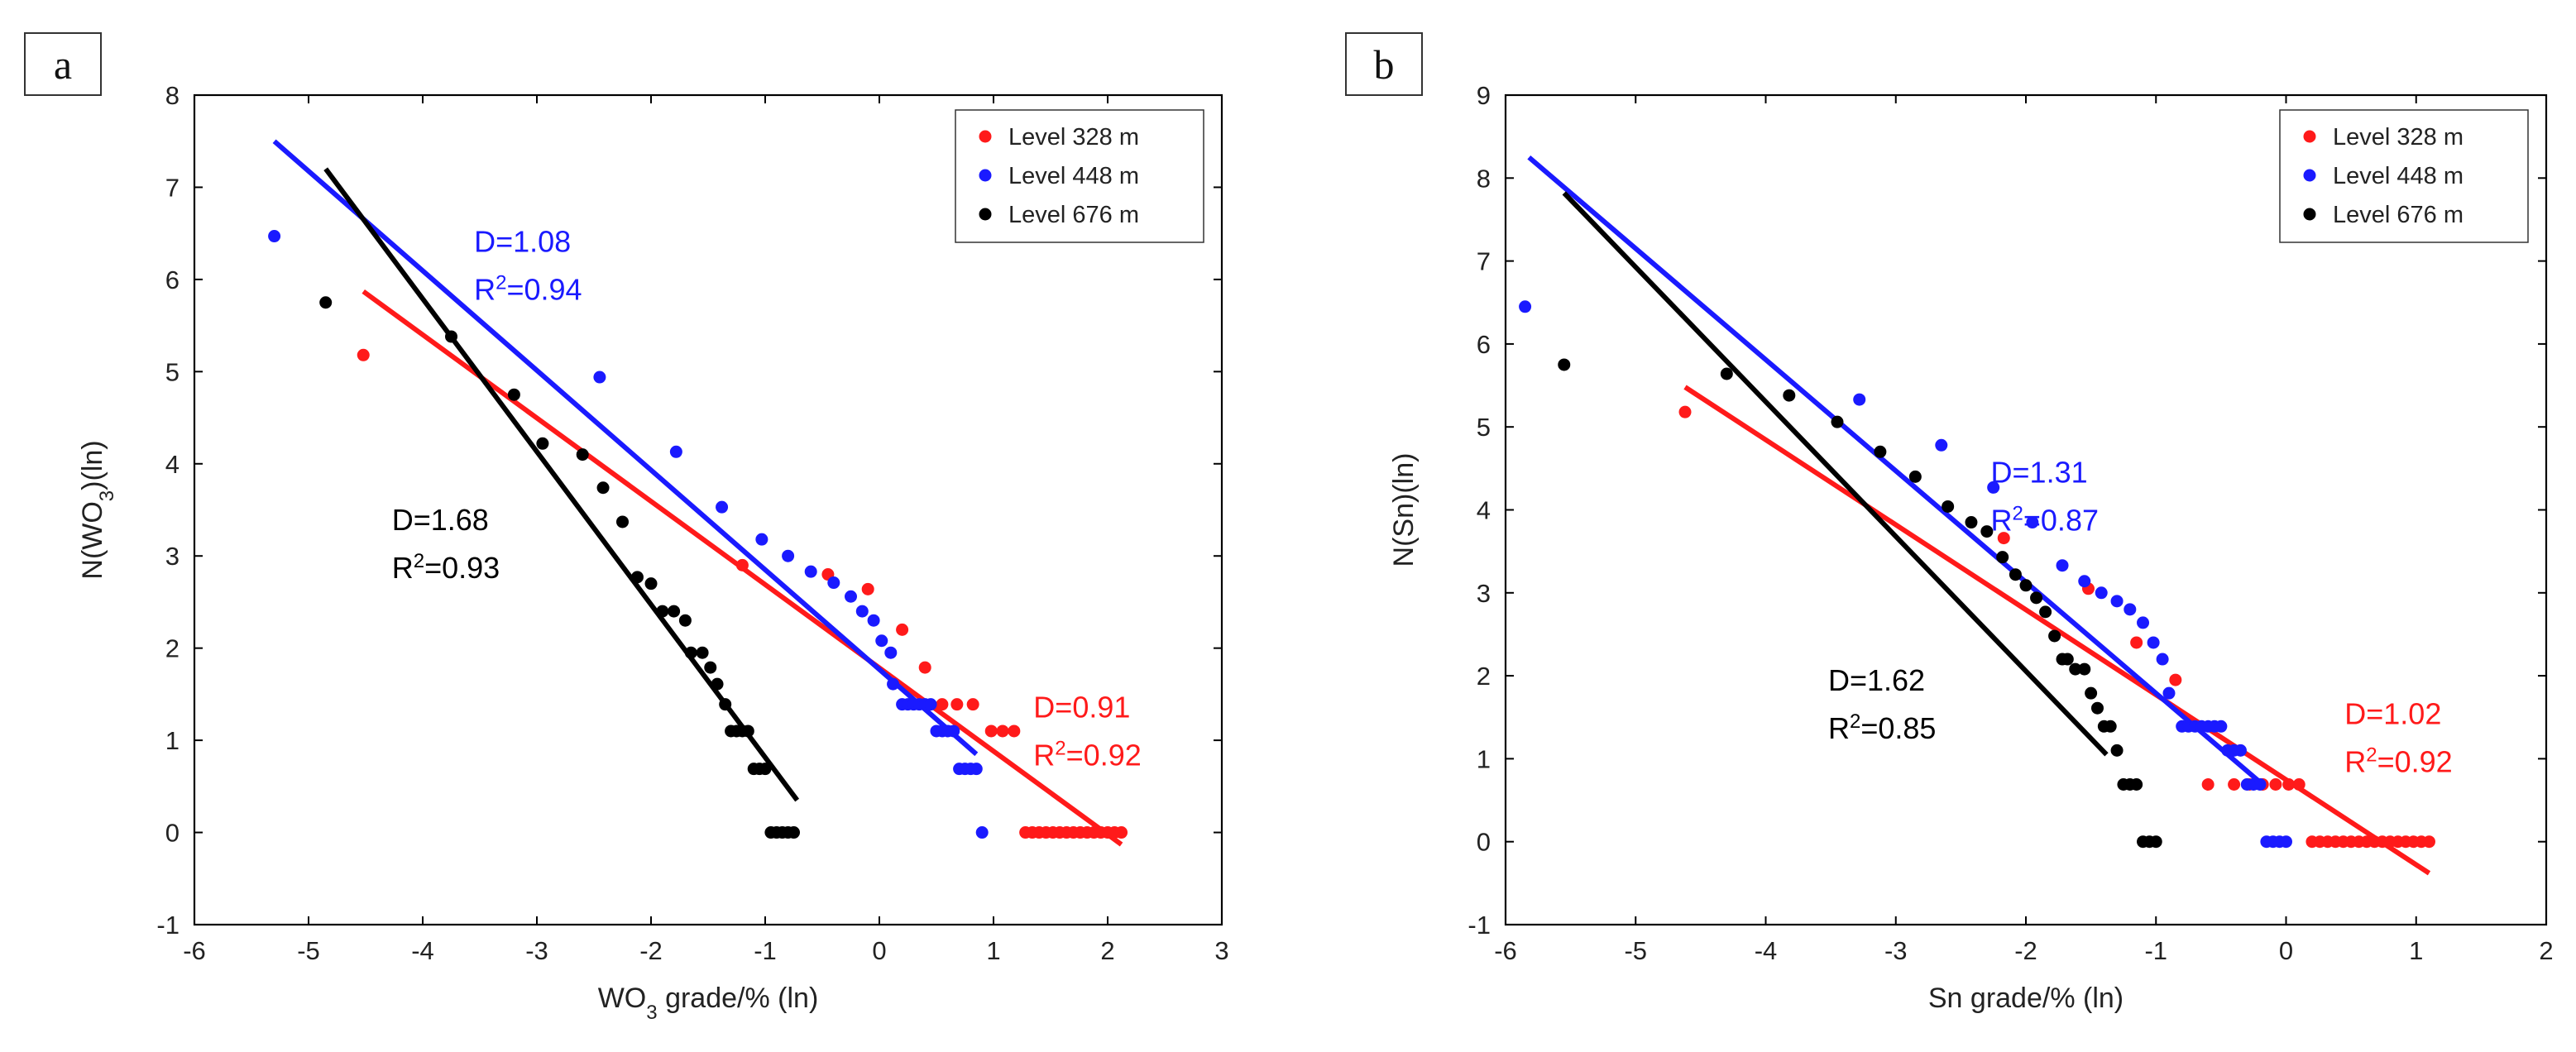  Describe the element at coordinates (1506, 950) in the screenshot. I see `x-tick-label: -6` at that location.